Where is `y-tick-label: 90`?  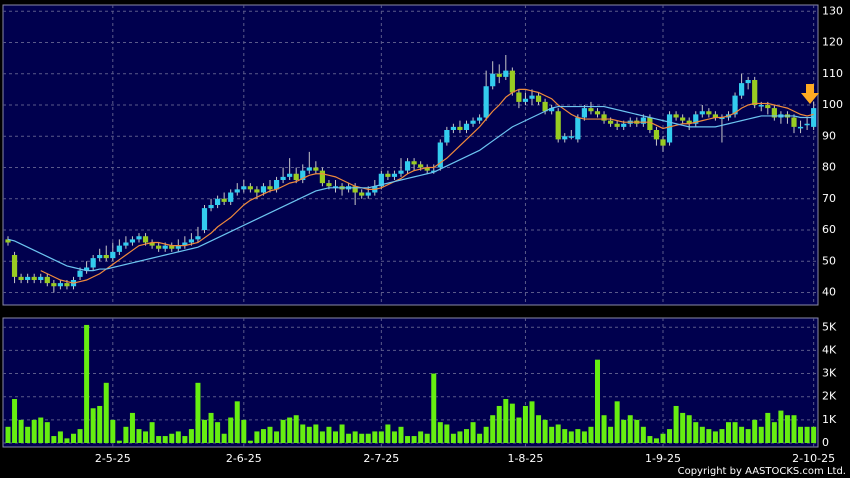
y-tick-label: 90 is located at coordinates (829, 135).